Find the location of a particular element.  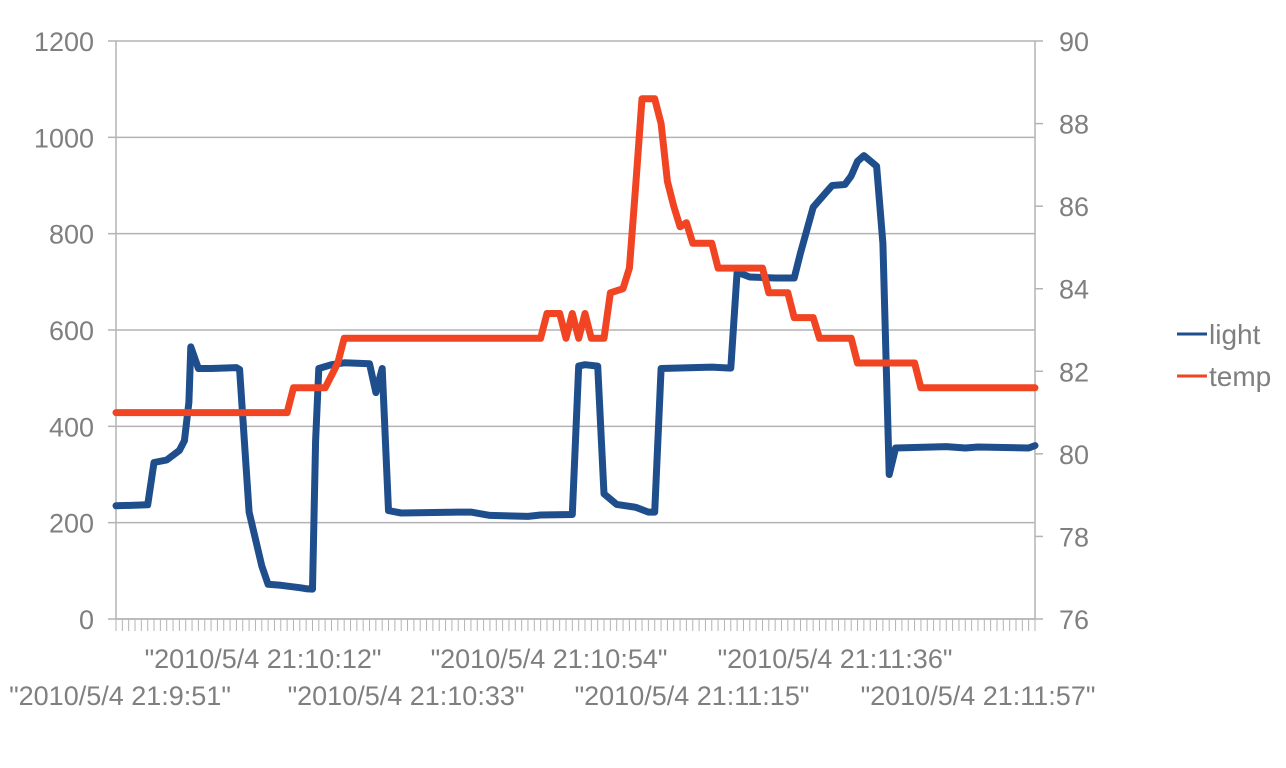

x-tick-label: "2010/5/4 21:10:33" is located at coordinates (406, 696).